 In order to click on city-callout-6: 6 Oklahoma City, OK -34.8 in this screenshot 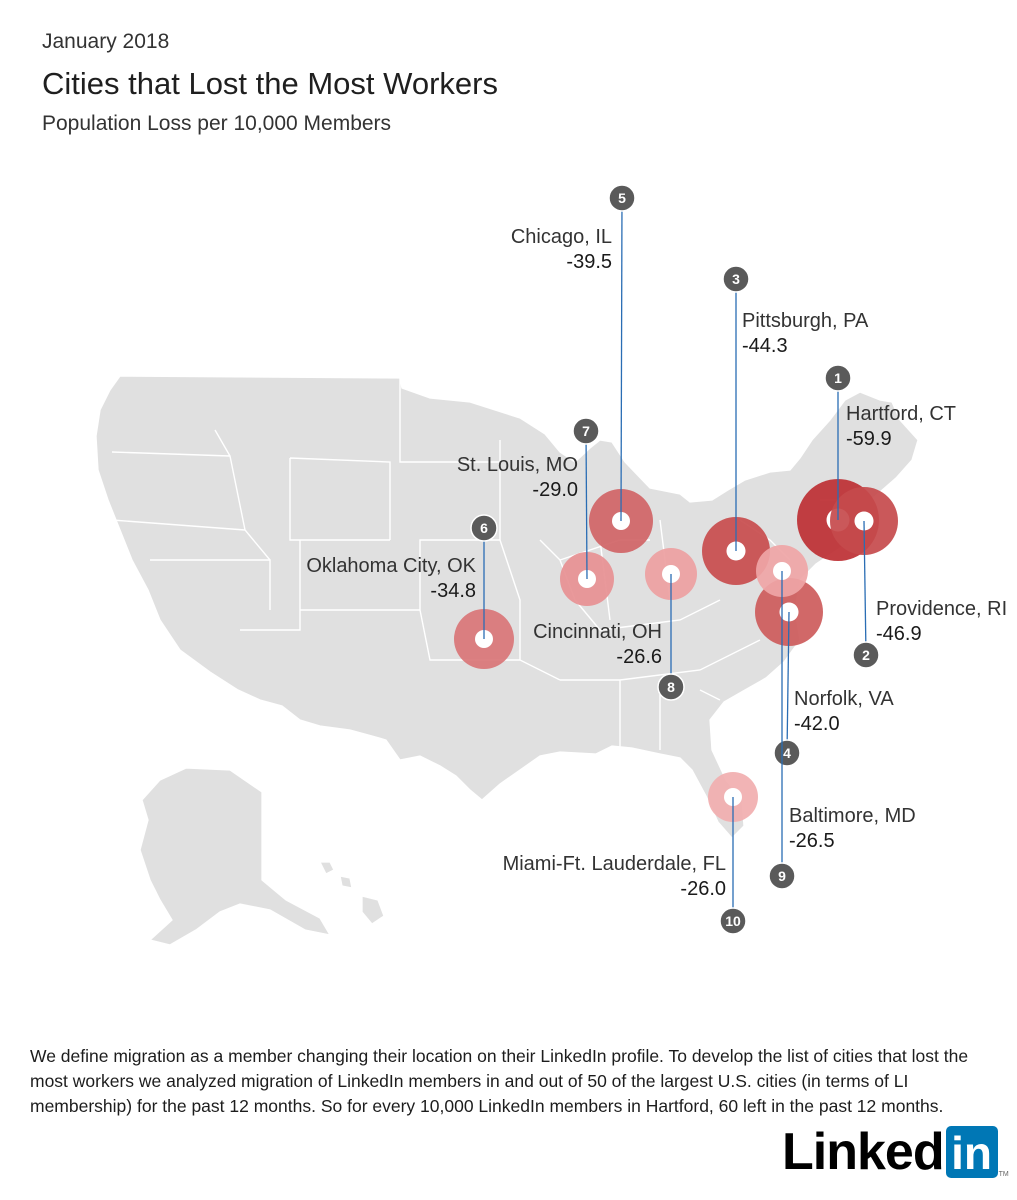, I will do `click(402, 576)`.